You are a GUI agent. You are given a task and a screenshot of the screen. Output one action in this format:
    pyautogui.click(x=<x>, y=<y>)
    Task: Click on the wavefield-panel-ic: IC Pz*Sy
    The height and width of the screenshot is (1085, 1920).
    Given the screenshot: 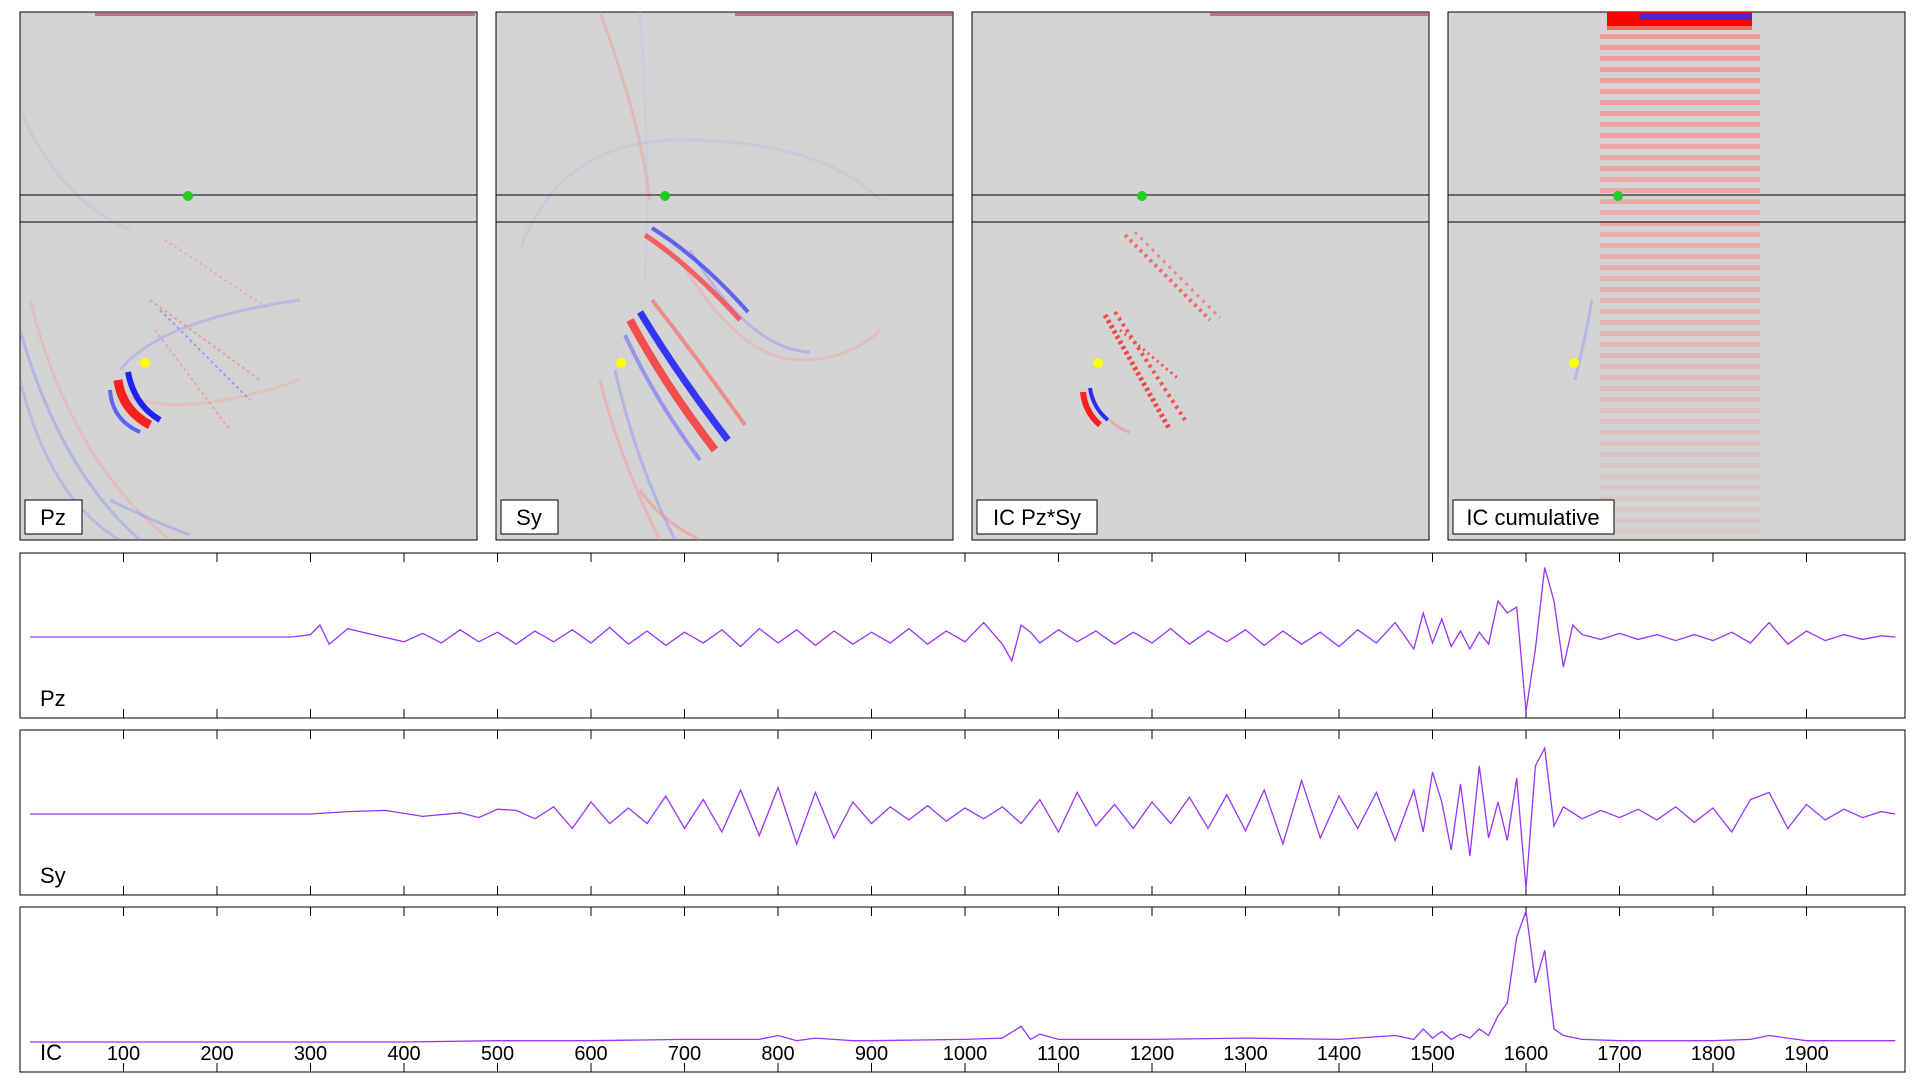 What is the action you would take?
    pyautogui.click(x=1200, y=276)
    